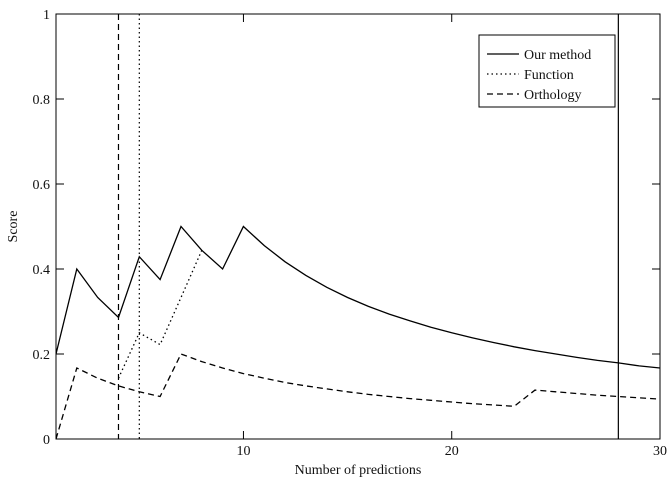 The width and height of the screenshot is (667, 479). I want to click on legend: Our method Function Orthology, so click(547, 71).